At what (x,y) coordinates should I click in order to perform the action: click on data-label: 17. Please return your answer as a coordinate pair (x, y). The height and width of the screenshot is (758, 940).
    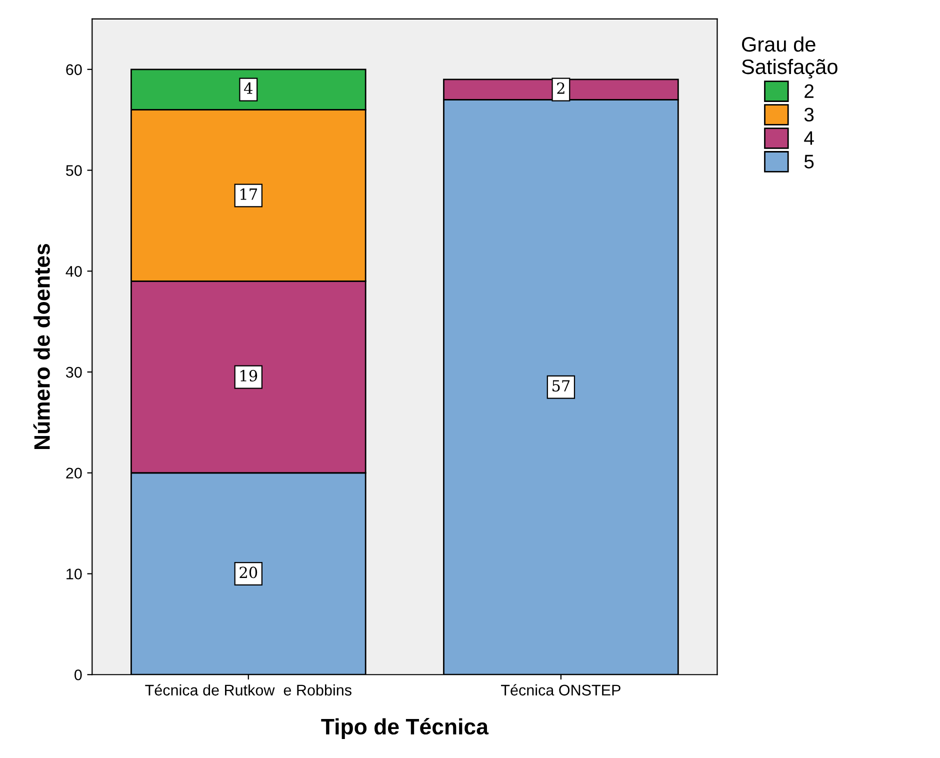
    Looking at the image, I should click on (249, 194).